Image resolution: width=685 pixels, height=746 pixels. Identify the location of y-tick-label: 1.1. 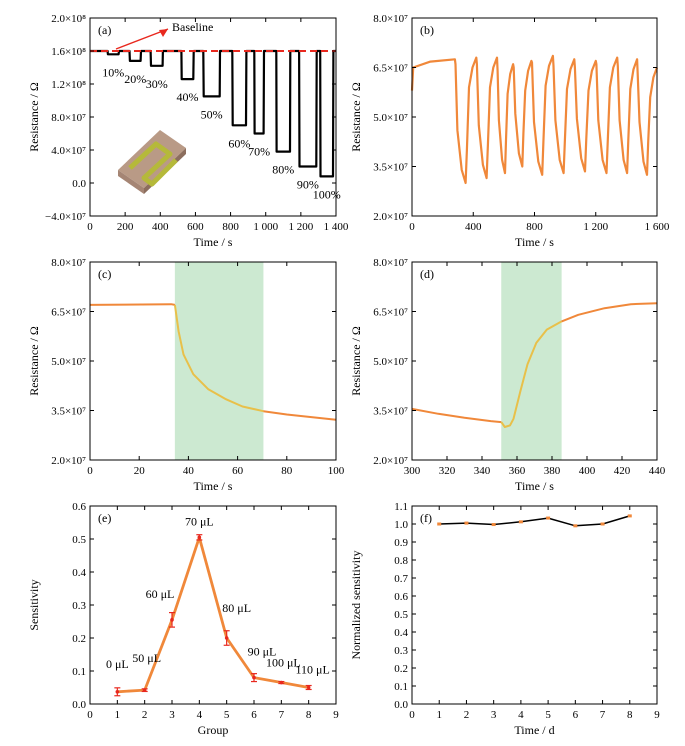
(401, 507).